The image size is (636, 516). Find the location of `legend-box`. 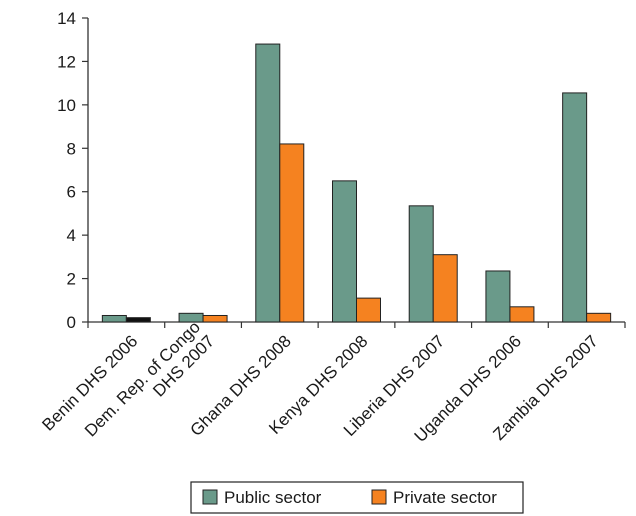

legend-box is located at coordinates (357, 497).